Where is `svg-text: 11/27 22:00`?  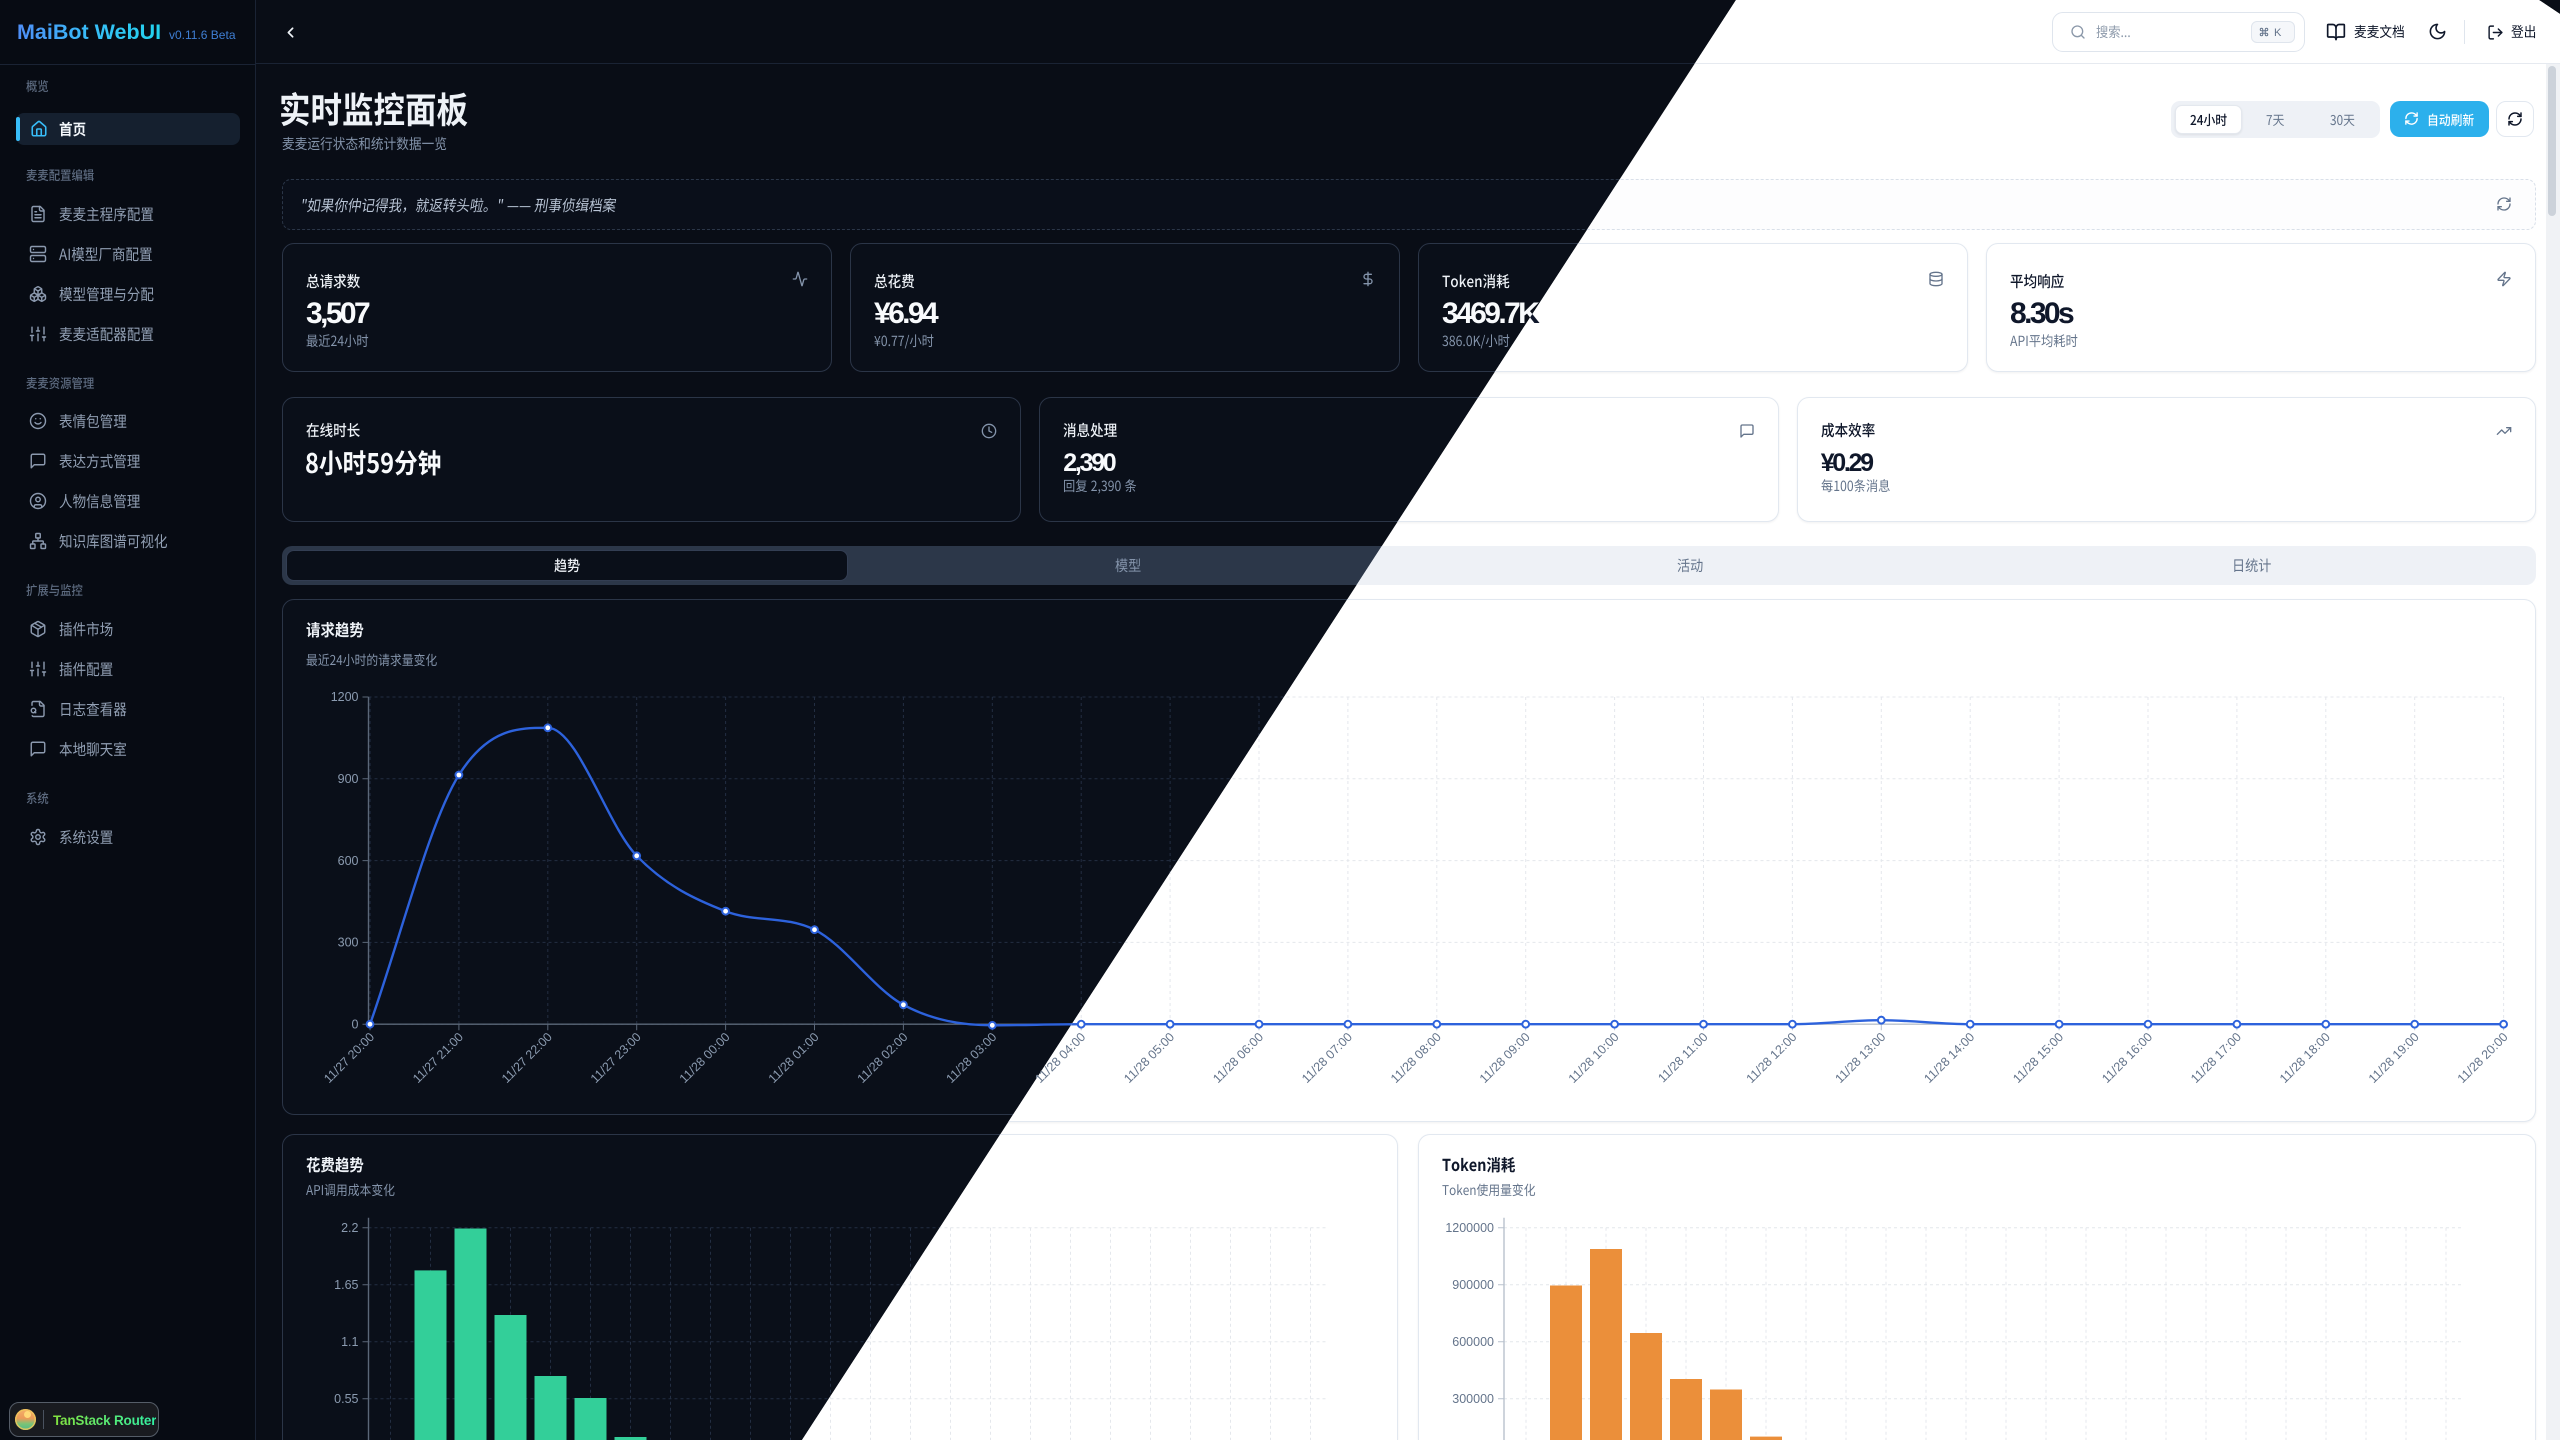 svg-text: 11/27 22:00 is located at coordinates (527, 1058).